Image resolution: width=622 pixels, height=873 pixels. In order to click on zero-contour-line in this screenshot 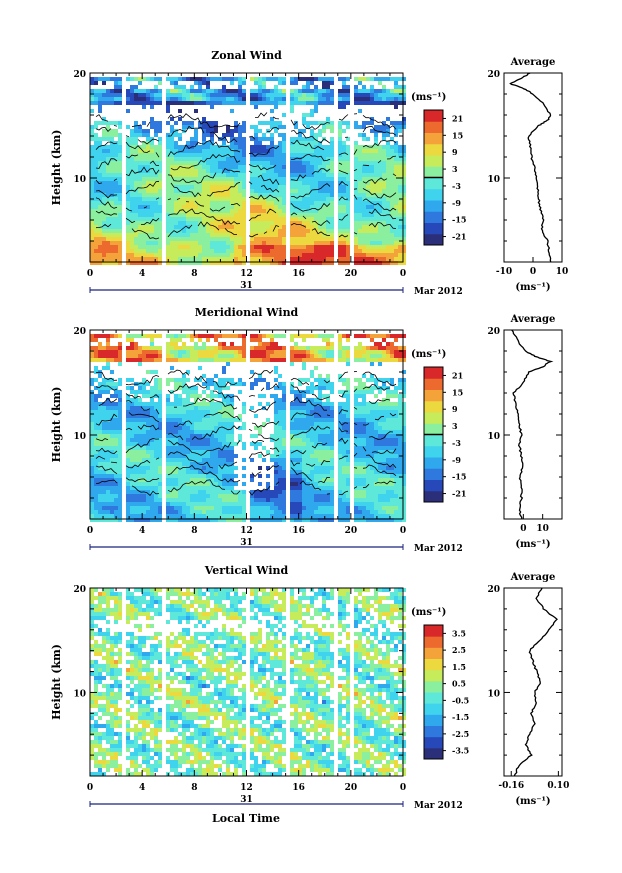, I will do `click(246, 148)`.